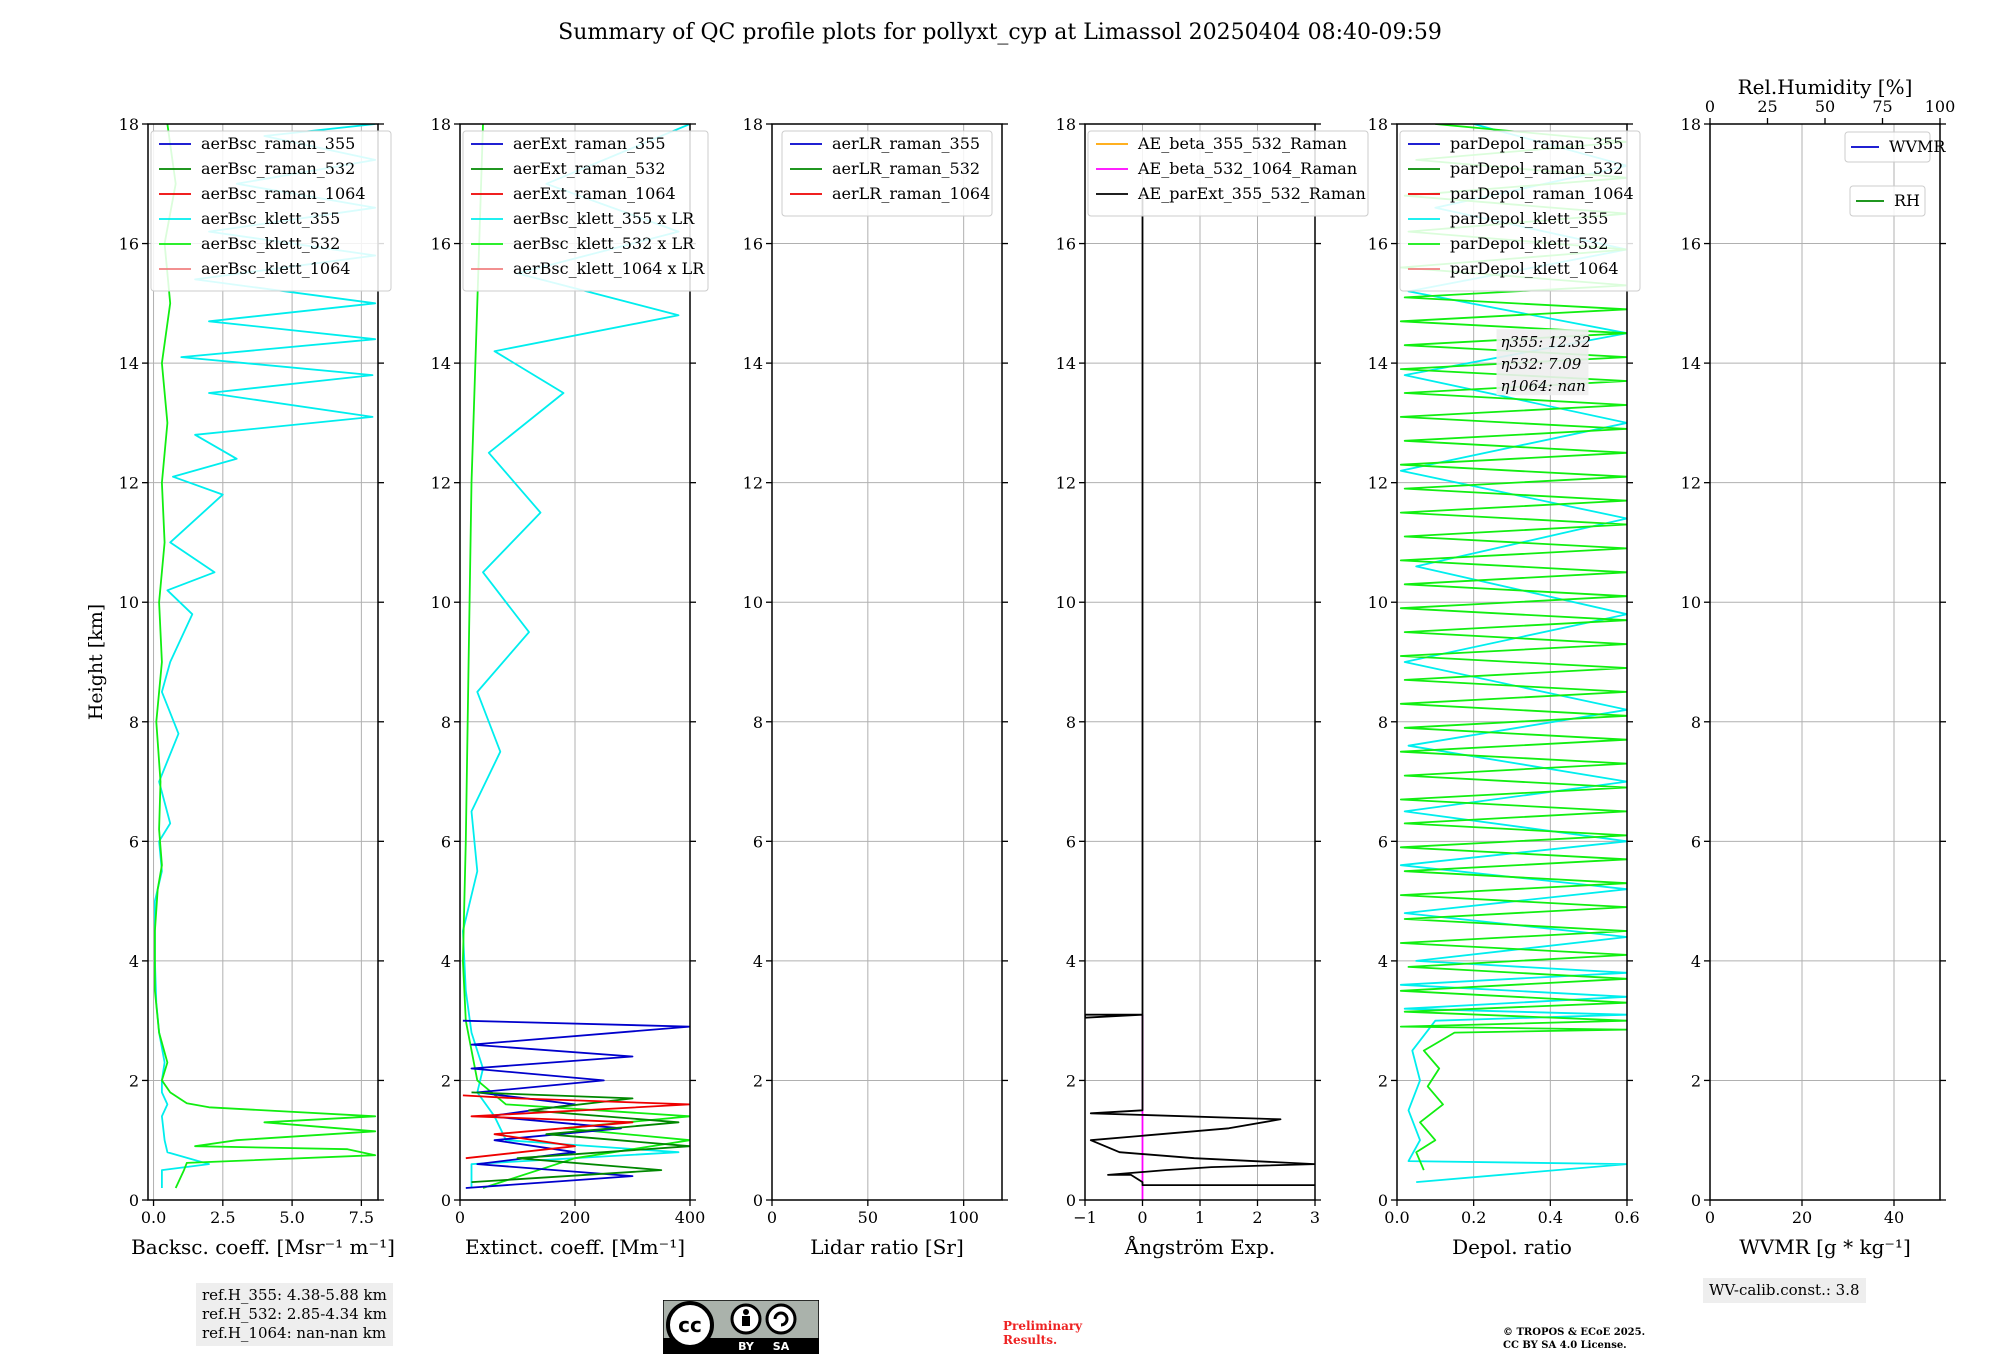 Image resolution: width=2000 pixels, height=1360 pixels. Describe the element at coordinates (1529, 243) in the screenshot. I see `legend-label: parDepol_klett_532` at that location.